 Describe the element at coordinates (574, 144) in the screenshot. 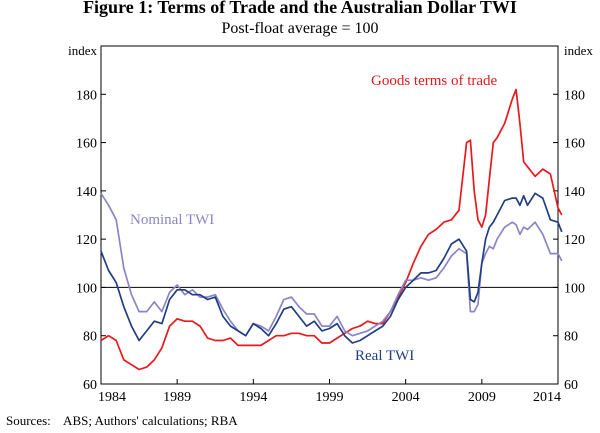

I see `y-tick-label-right: 160` at that location.